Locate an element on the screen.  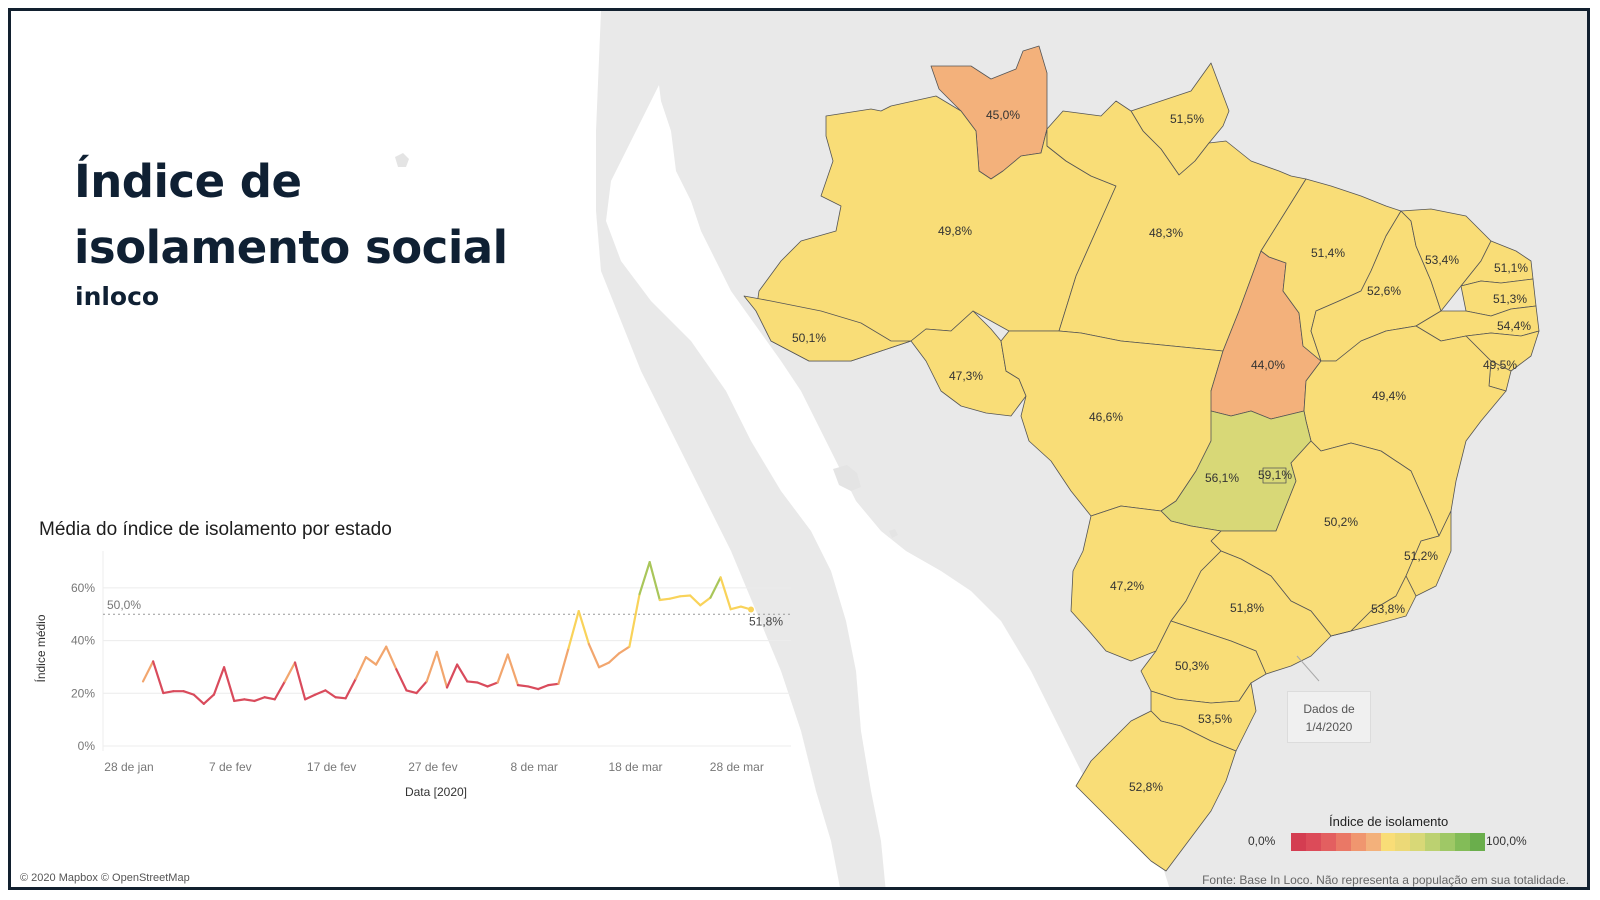
legend-max-label: 100,0% is located at coordinates (1506, 841).